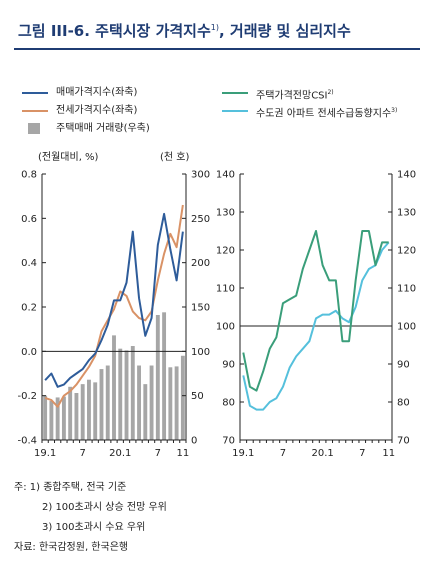 The width and height of the screenshot is (434, 571). What do you see at coordinates (104, 507) in the screenshot?
I see `note-2: 2) 100초과시 상승 전망 우위` at bounding box center [104, 507].